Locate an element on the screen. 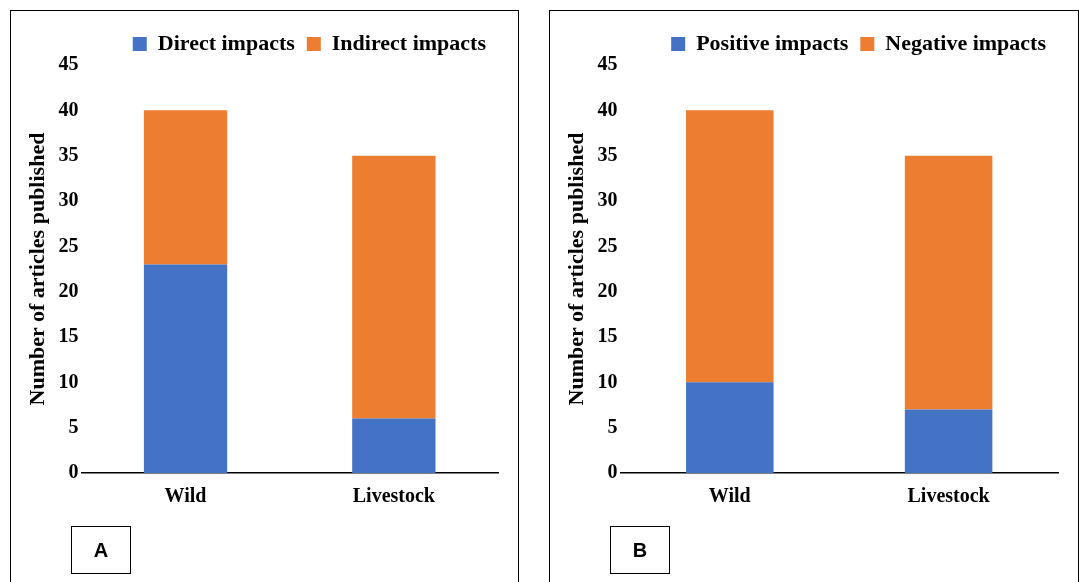  legend-label: Negative impacts is located at coordinates (966, 42).